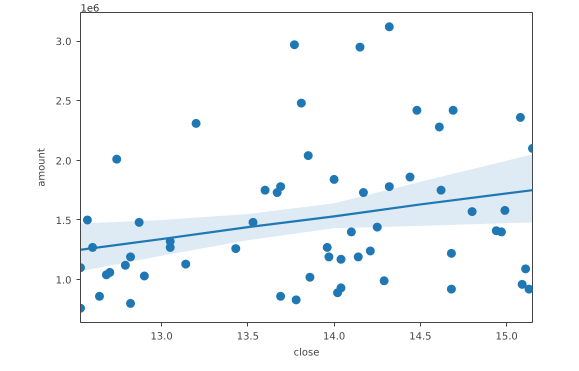 The width and height of the screenshot is (579, 371). I want to click on x-tick-label: 13.0, so click(161, 337).